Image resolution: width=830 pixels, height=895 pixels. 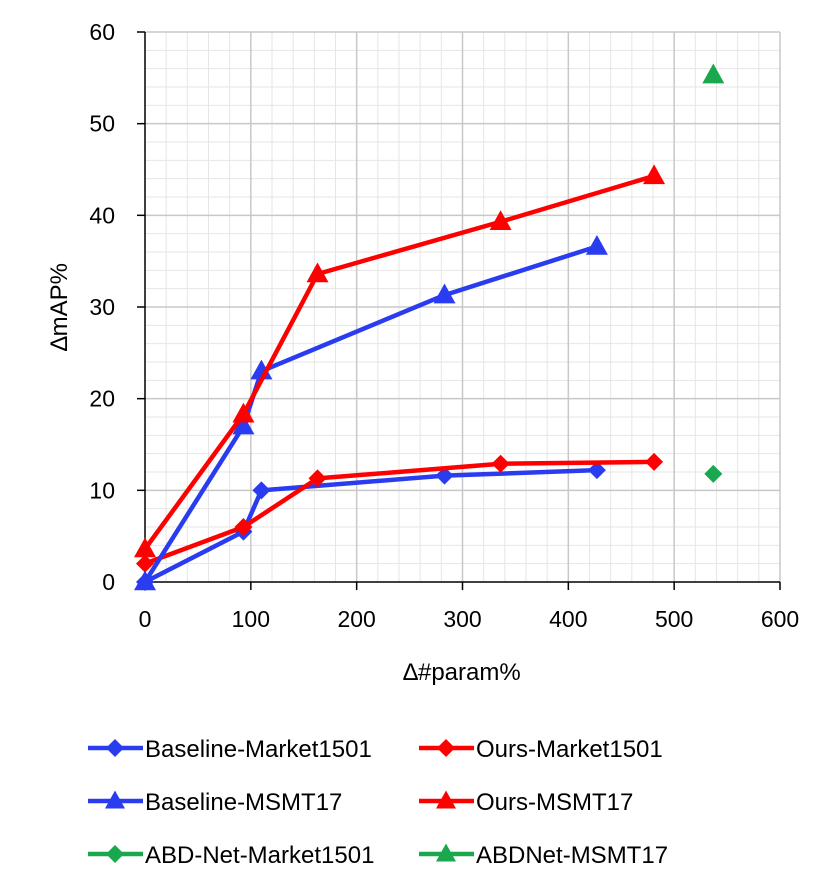 I want to click on legend-label-baseline-msmt17: Baseline-MSMT17, so click(x=243, y=802).